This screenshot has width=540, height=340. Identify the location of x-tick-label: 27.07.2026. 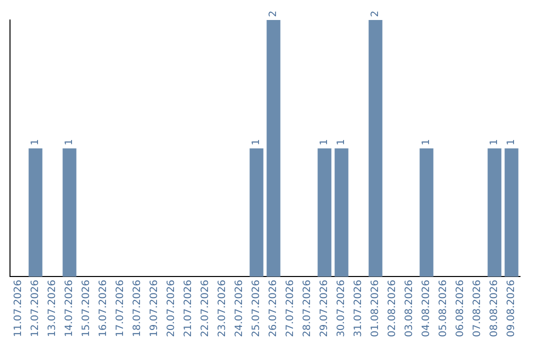
(290, 309).